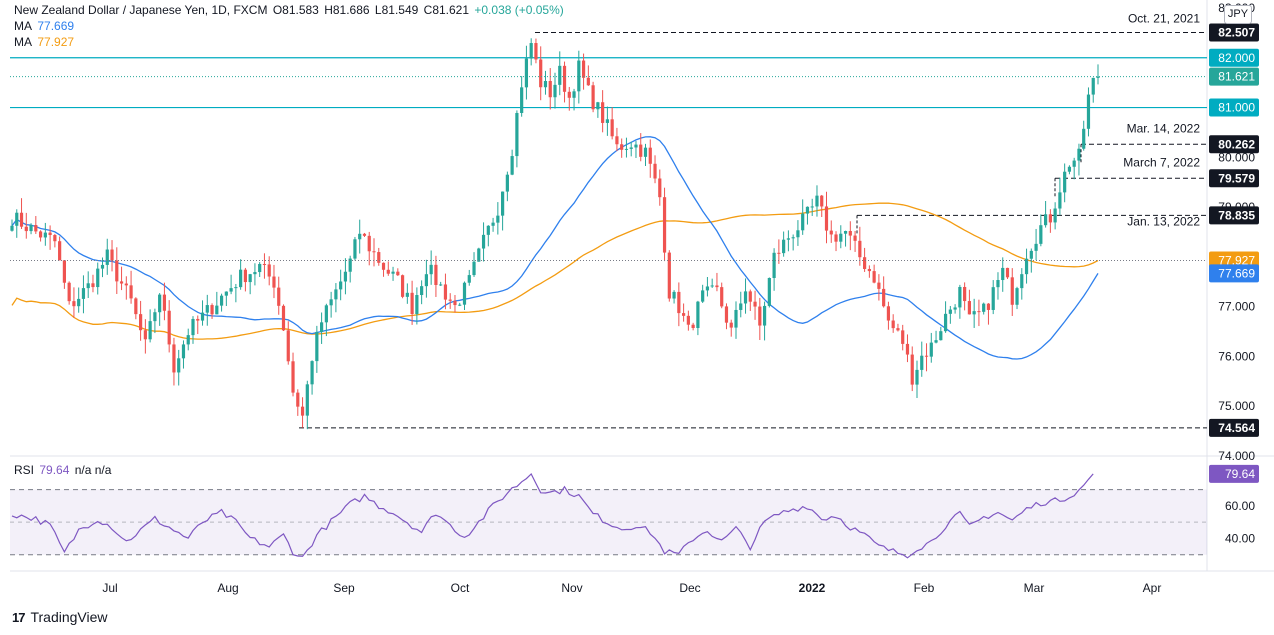 This screenshot has height=635, width=1274. I want to click on price-tick-label: 76.000, so click(1236, 356).